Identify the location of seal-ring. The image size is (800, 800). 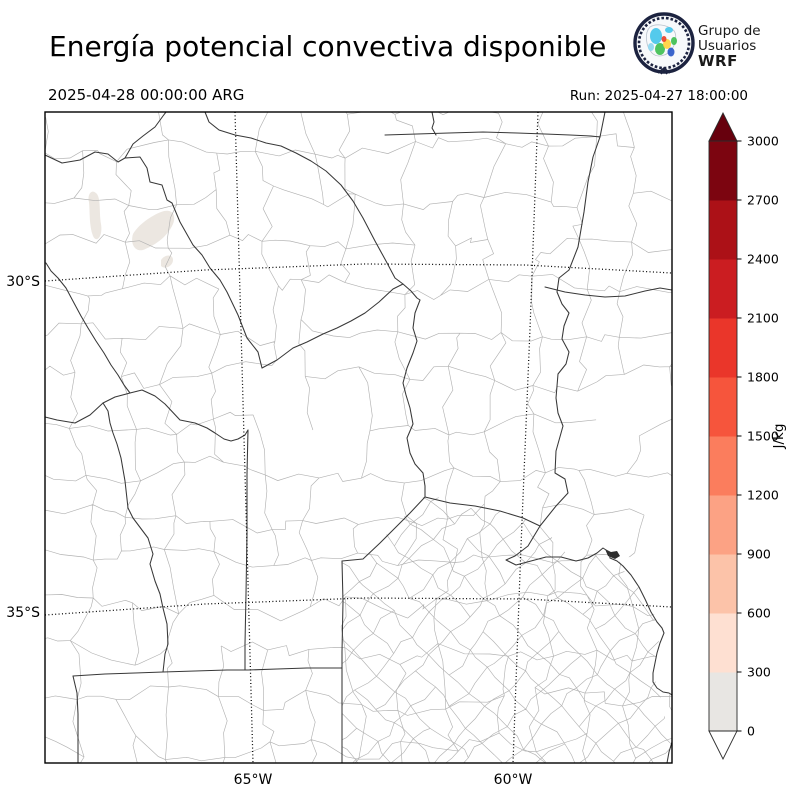
(664, 43).